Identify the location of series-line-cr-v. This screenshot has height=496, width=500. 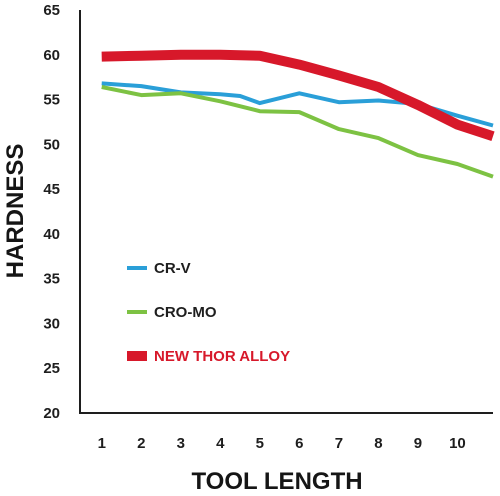
(297, 104).